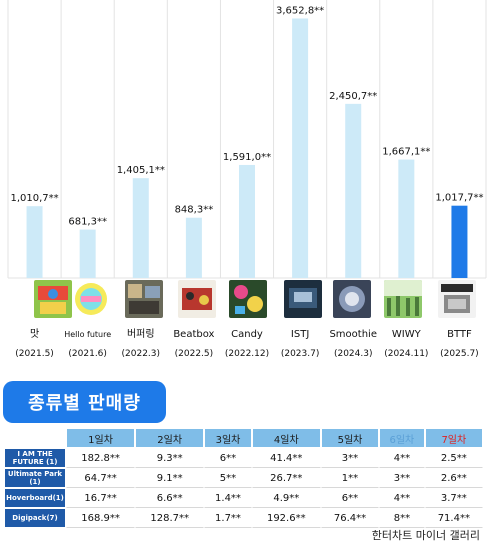  I want to click on category-label: Hello future, so click(87, 334).